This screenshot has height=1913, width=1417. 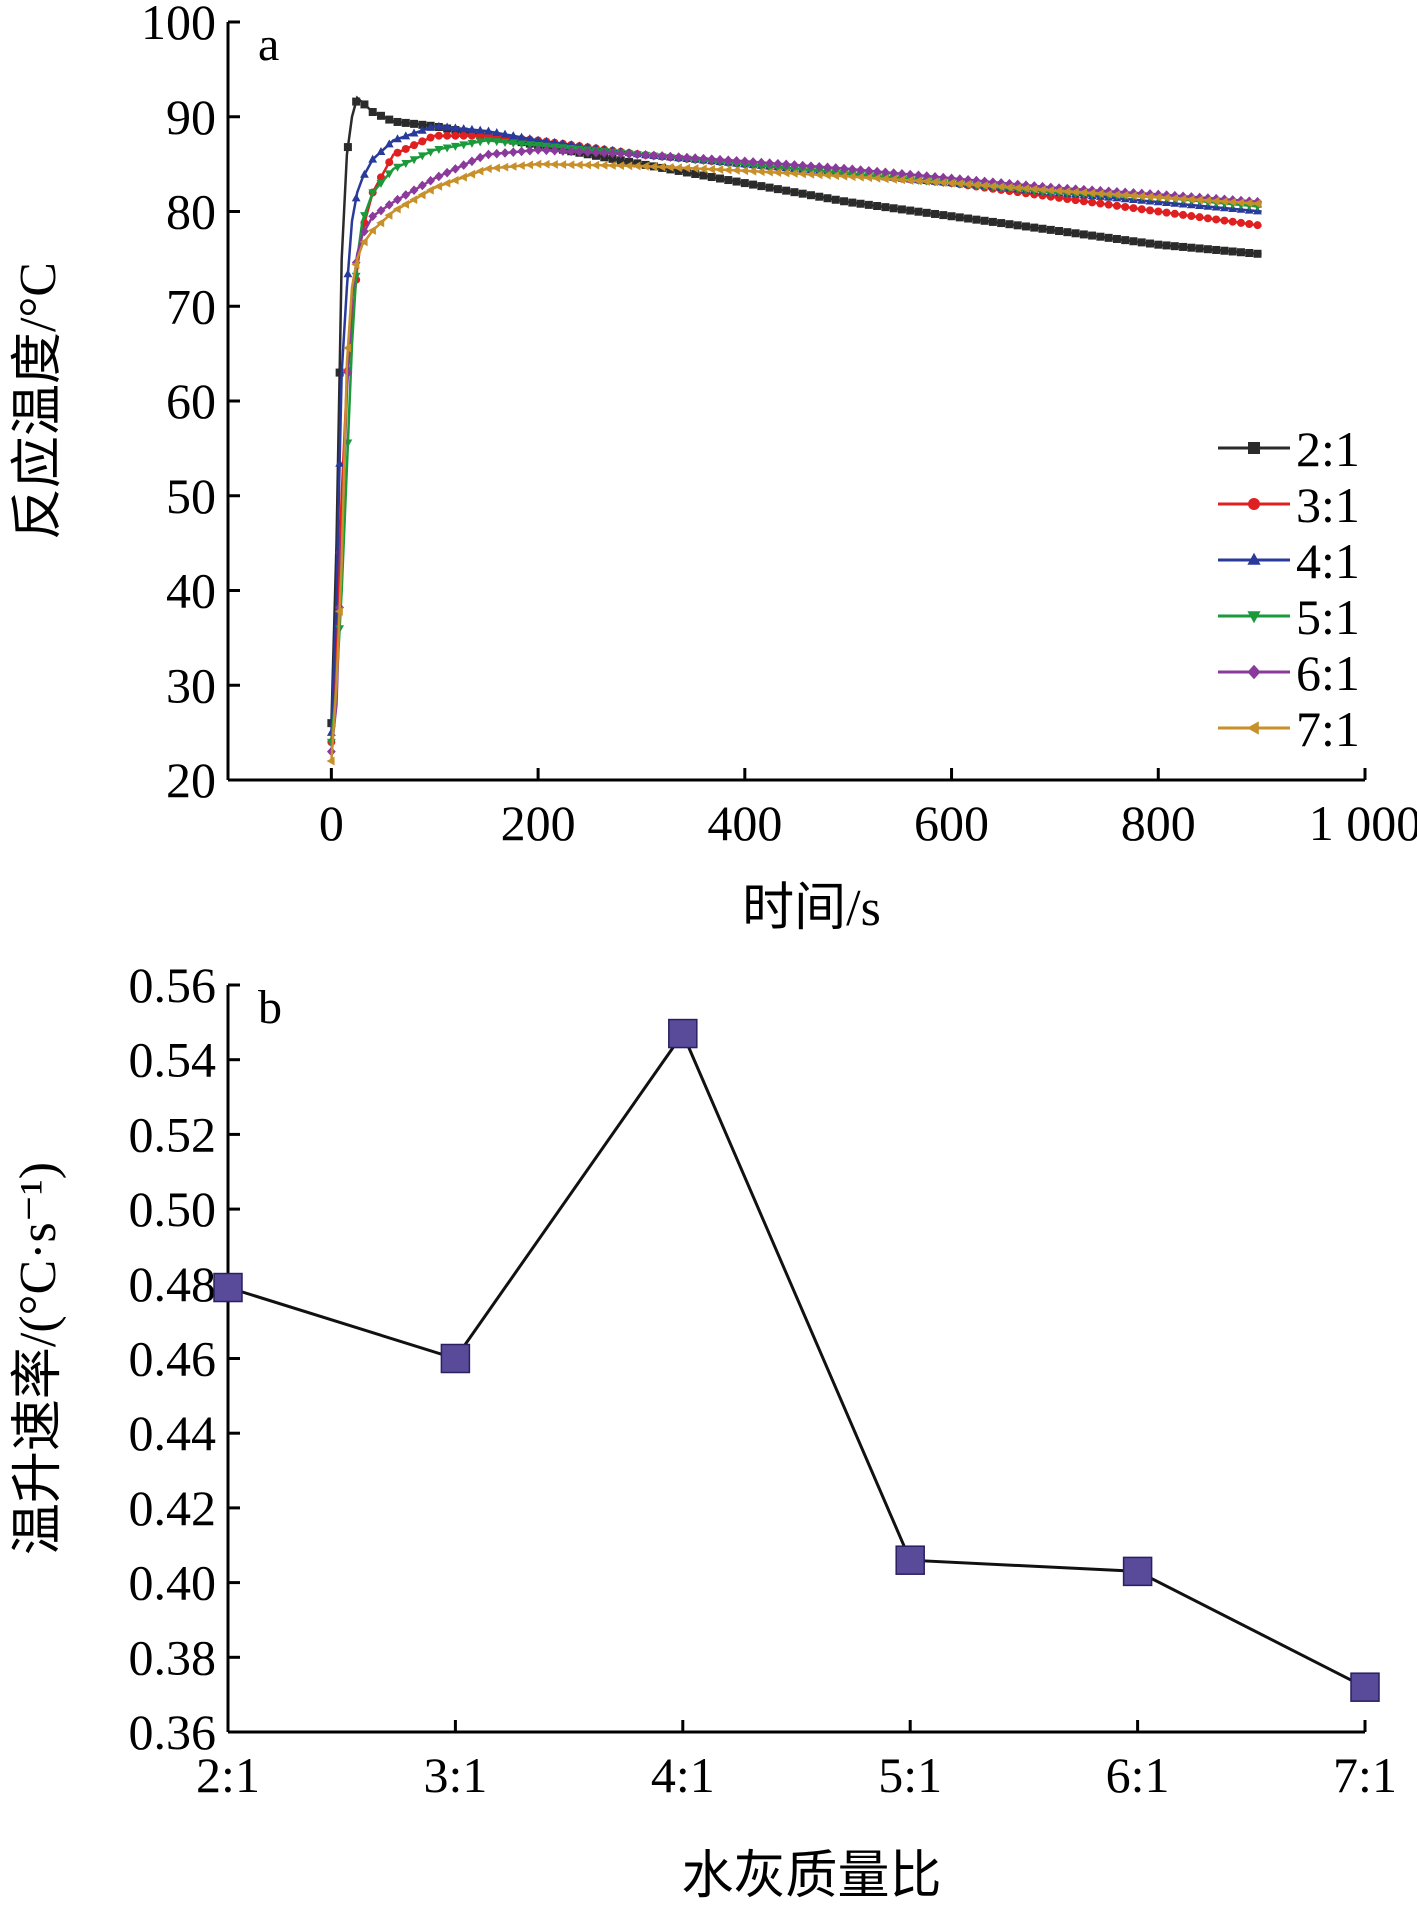 What do you see at coordinates (1365, 1775) in the screenshot?
I see `x-tick-label: 7:1` at bounding box center [1365, 1775].